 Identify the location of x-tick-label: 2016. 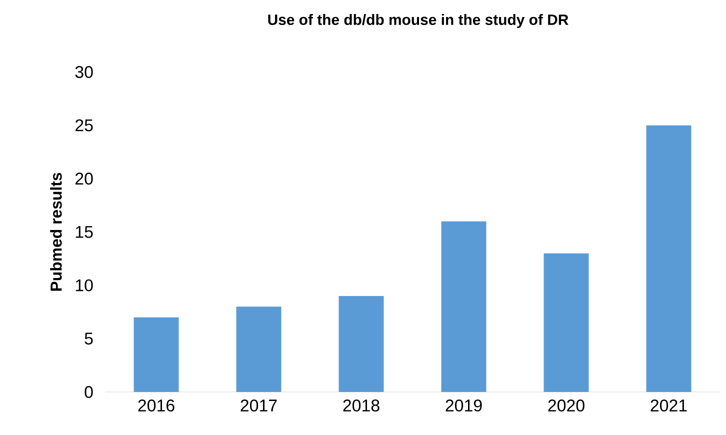
(156, 406).